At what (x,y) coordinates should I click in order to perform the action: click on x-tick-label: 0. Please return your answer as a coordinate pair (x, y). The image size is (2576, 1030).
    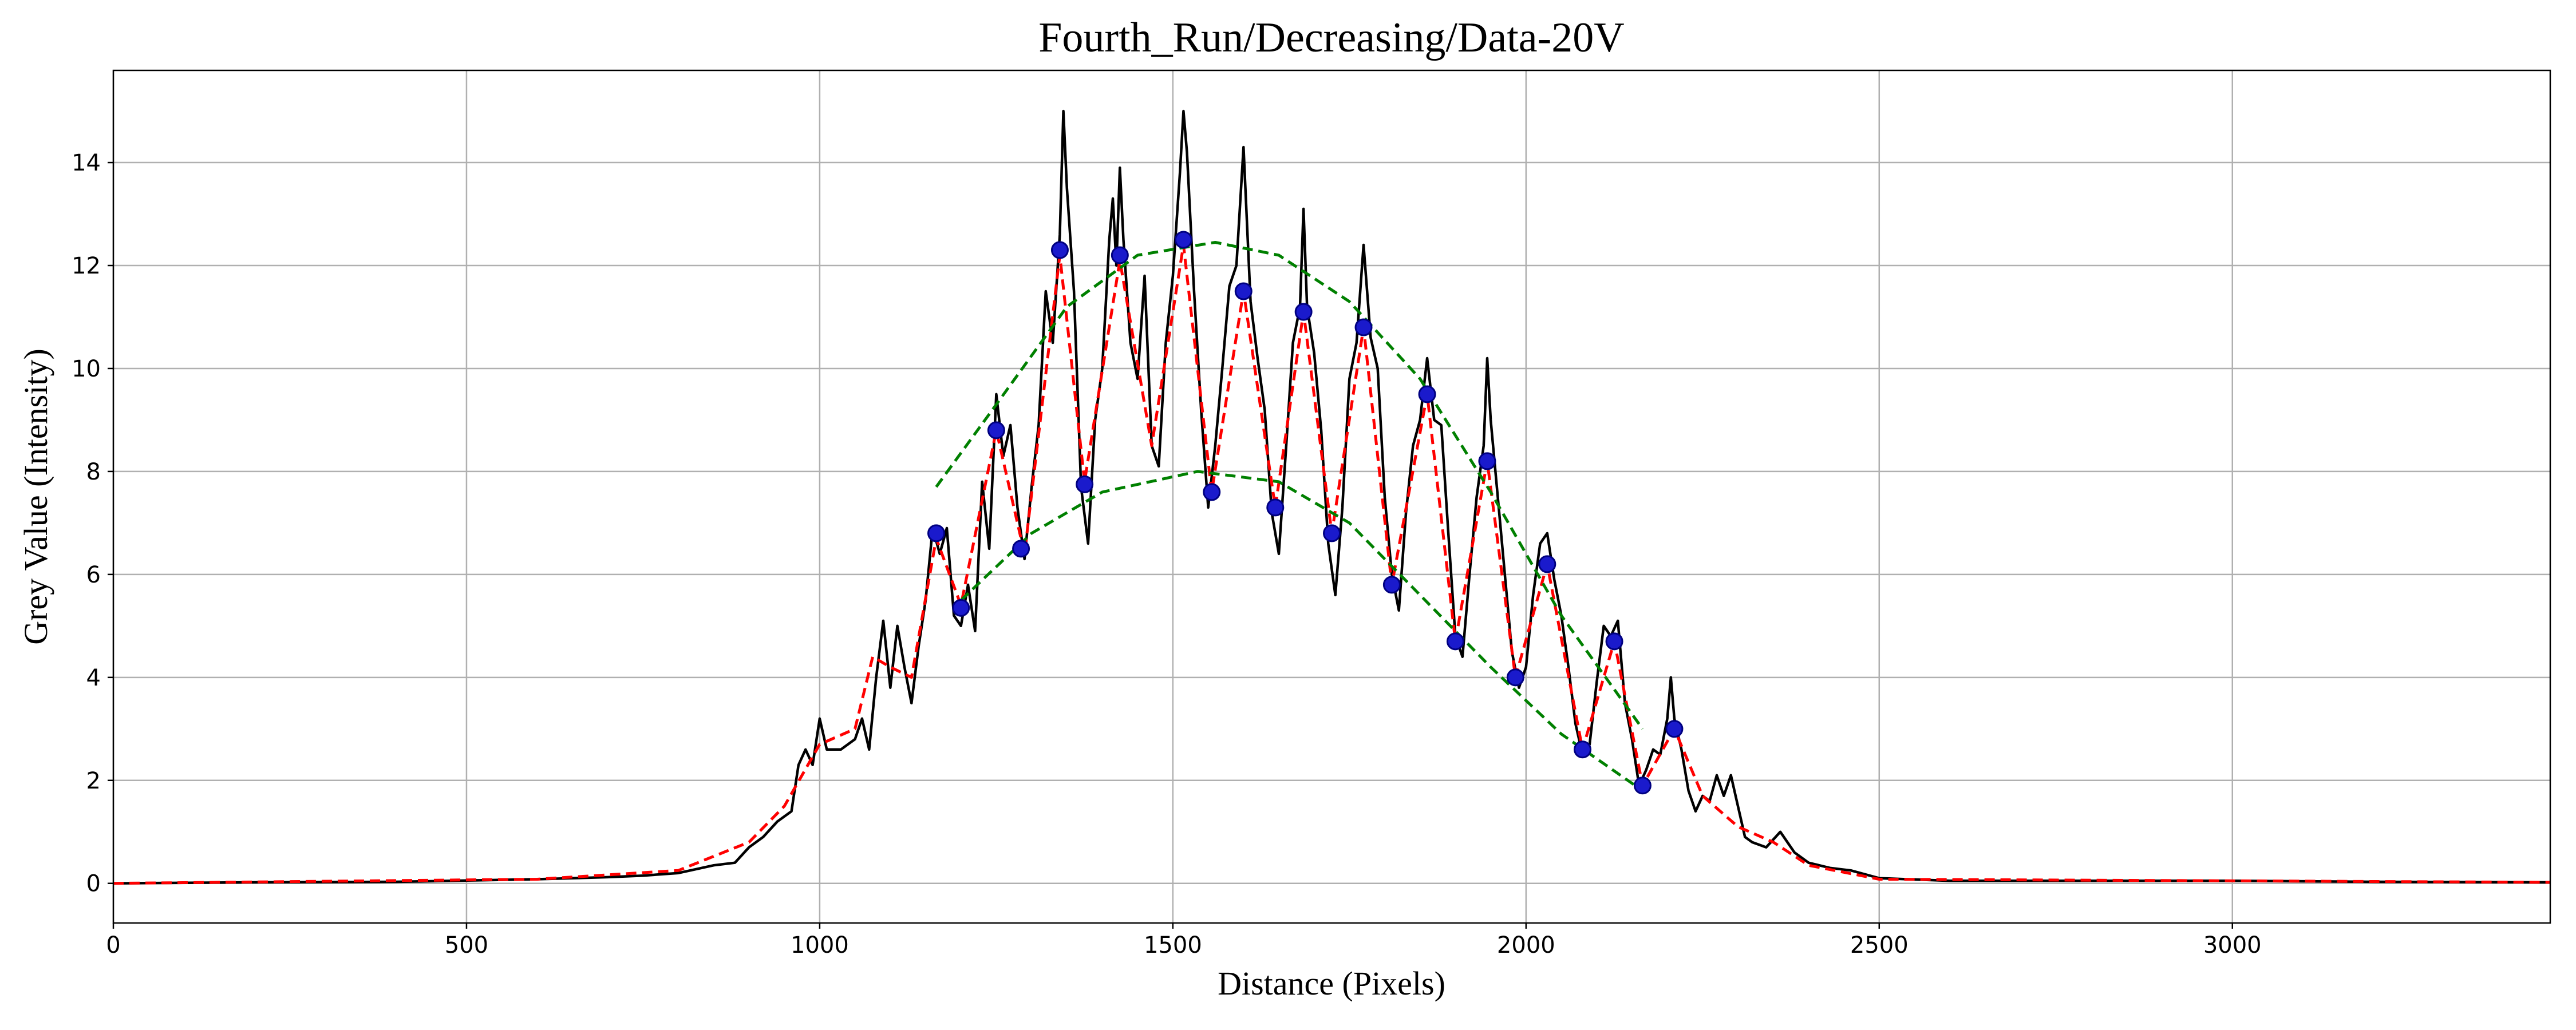
    Looking at the image, I should click on (113, 945).